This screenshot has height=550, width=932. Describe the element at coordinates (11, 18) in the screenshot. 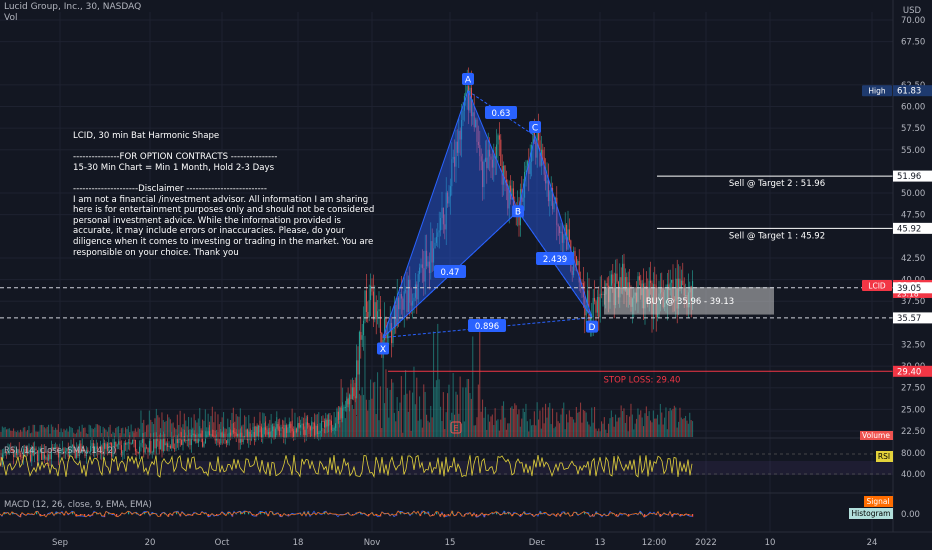

I see `volume-legend: Vol` at that location.